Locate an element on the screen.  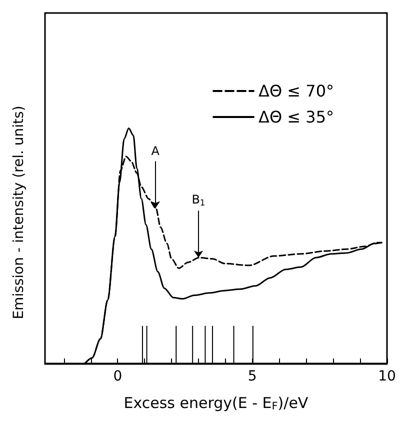
annotation: A is located at coordinates (155, 151).